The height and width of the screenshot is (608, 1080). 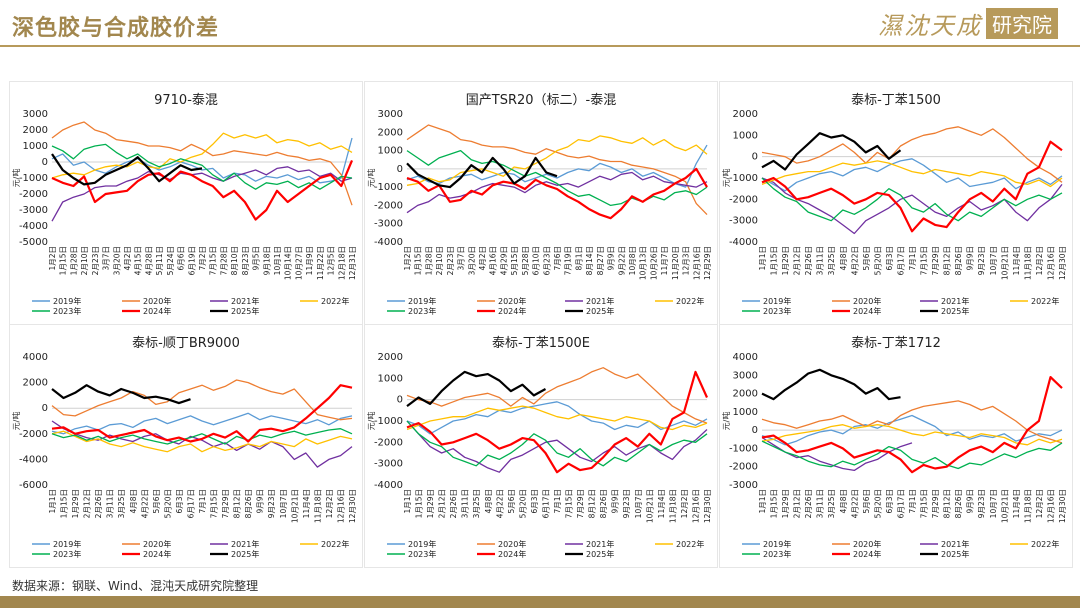 I want to click on x-tick-label: 3月7日, so click(x=461, y=258).